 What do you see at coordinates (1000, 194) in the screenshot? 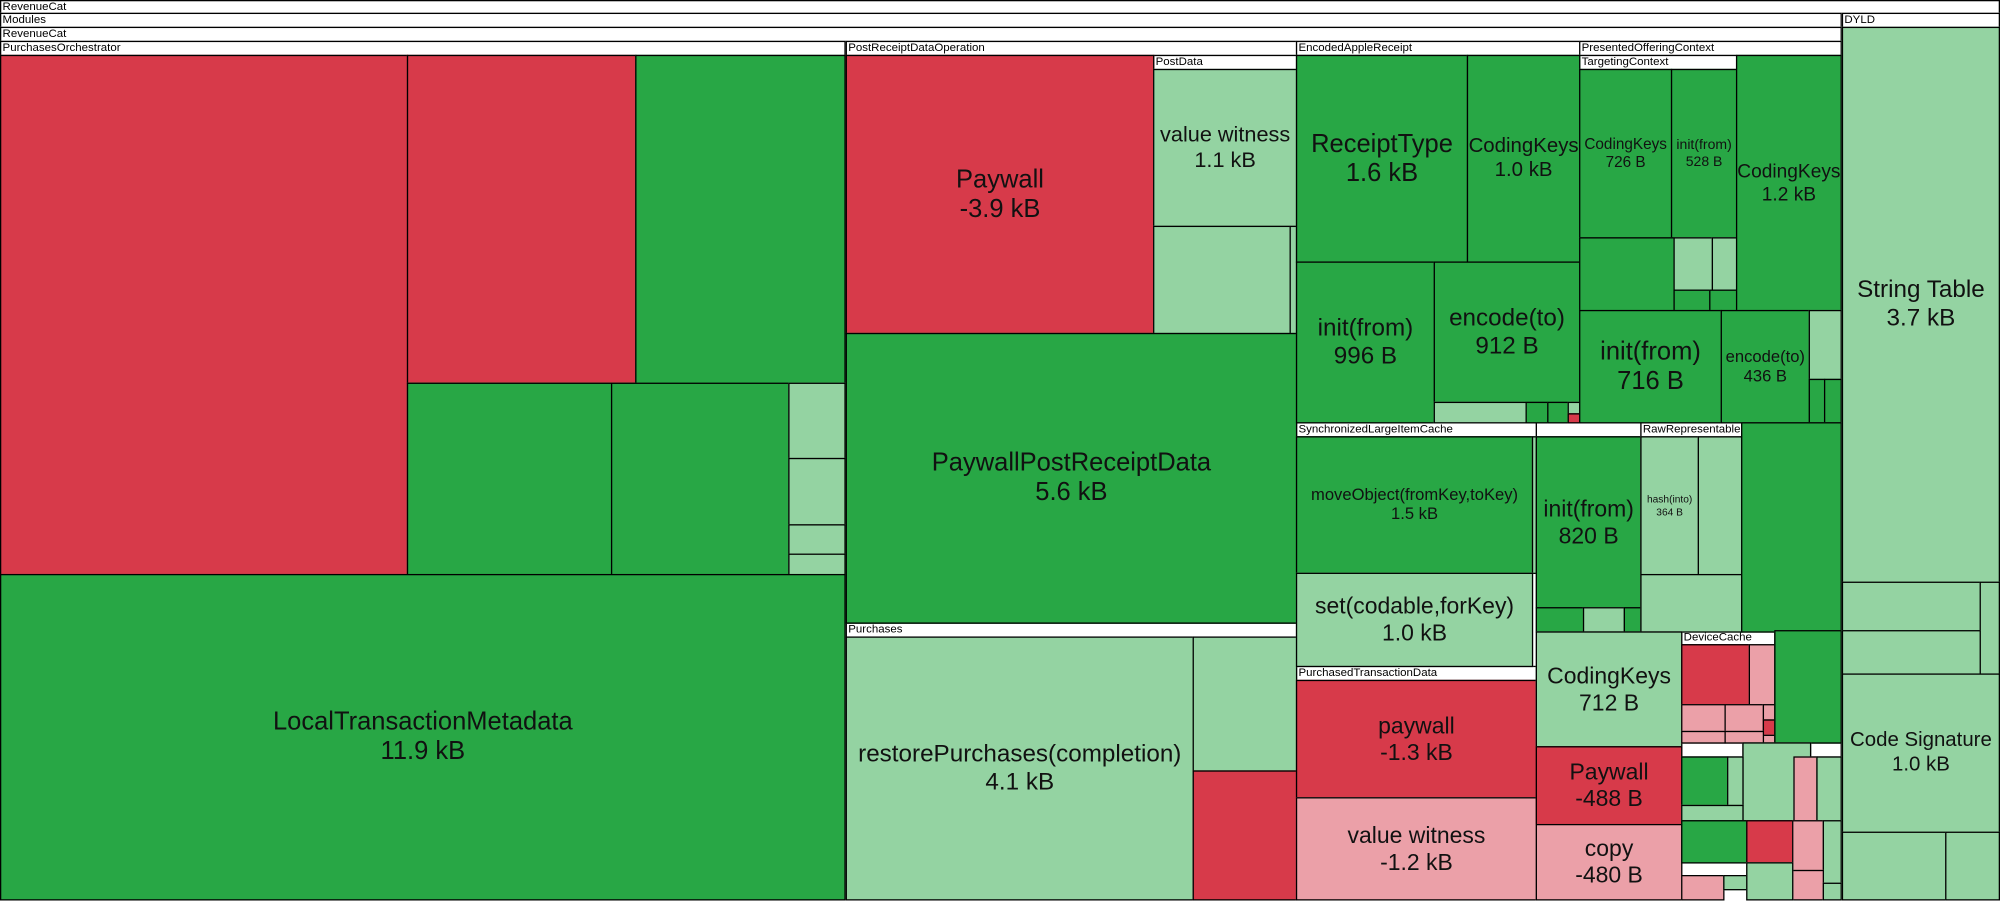
I see `treemap-node: Paywall -3.9 kB` at bounding box center [1000, 194].